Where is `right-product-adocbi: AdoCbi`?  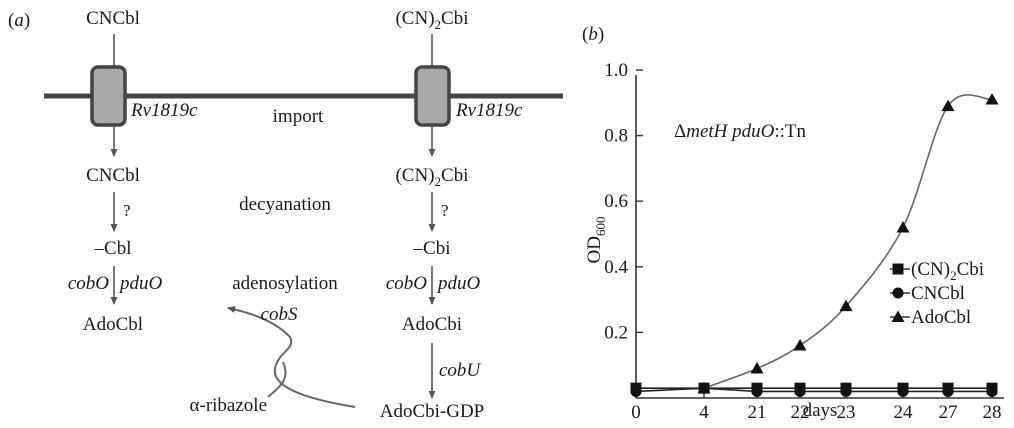 right-product-adocbi: AdoCbi is located at coordinates (432, 324).